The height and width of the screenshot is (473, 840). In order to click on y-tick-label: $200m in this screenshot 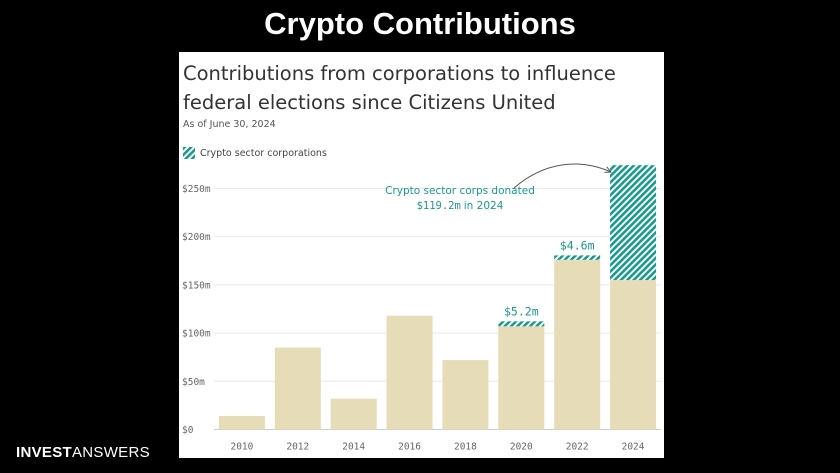, I will do `click(196, 237)`.